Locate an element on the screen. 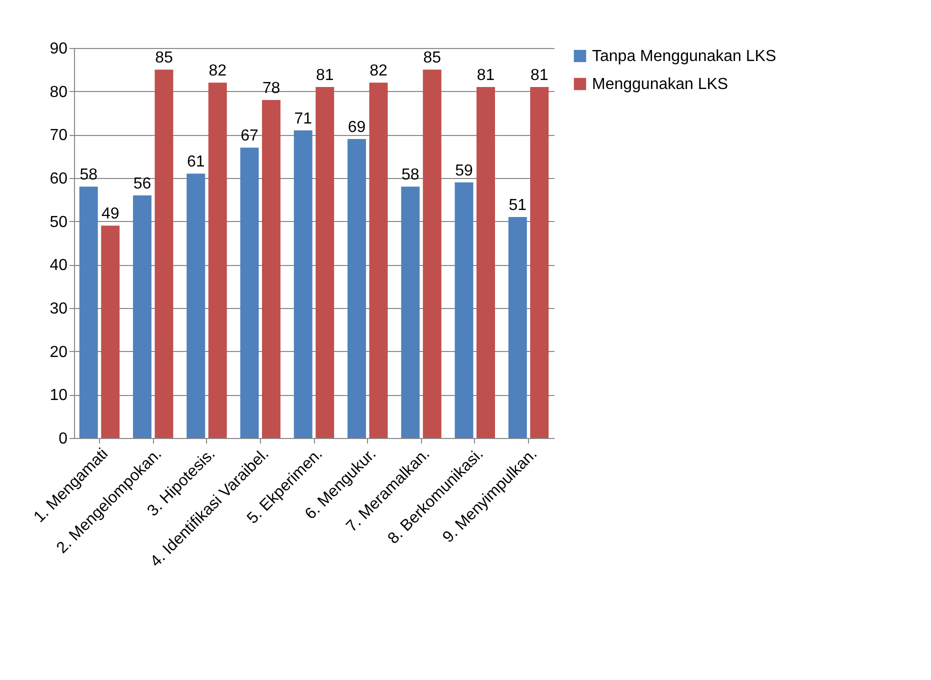 This screenshot has width=931, height=680. y-tick-label: 40 is located at coordinates (59, 265).